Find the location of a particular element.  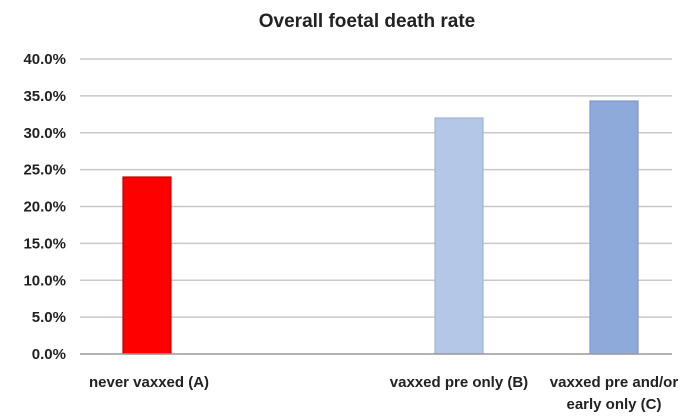

y-tick-label: 40.0% is located at coordinates (44, 59).